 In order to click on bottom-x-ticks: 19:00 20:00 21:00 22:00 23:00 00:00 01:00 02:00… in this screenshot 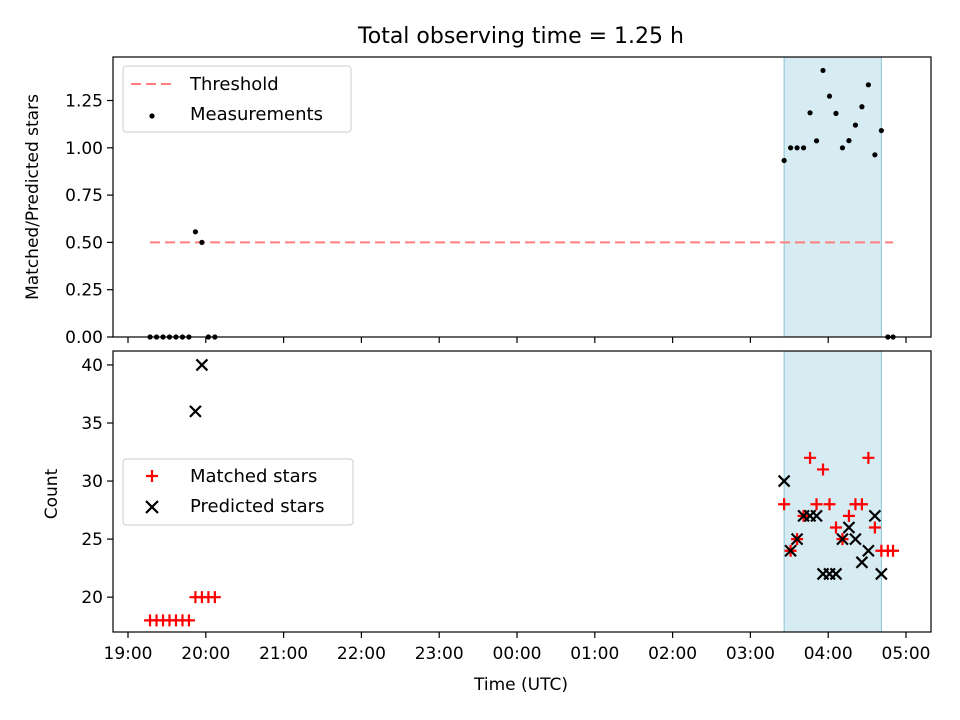, I will do `click(517, 648)`.